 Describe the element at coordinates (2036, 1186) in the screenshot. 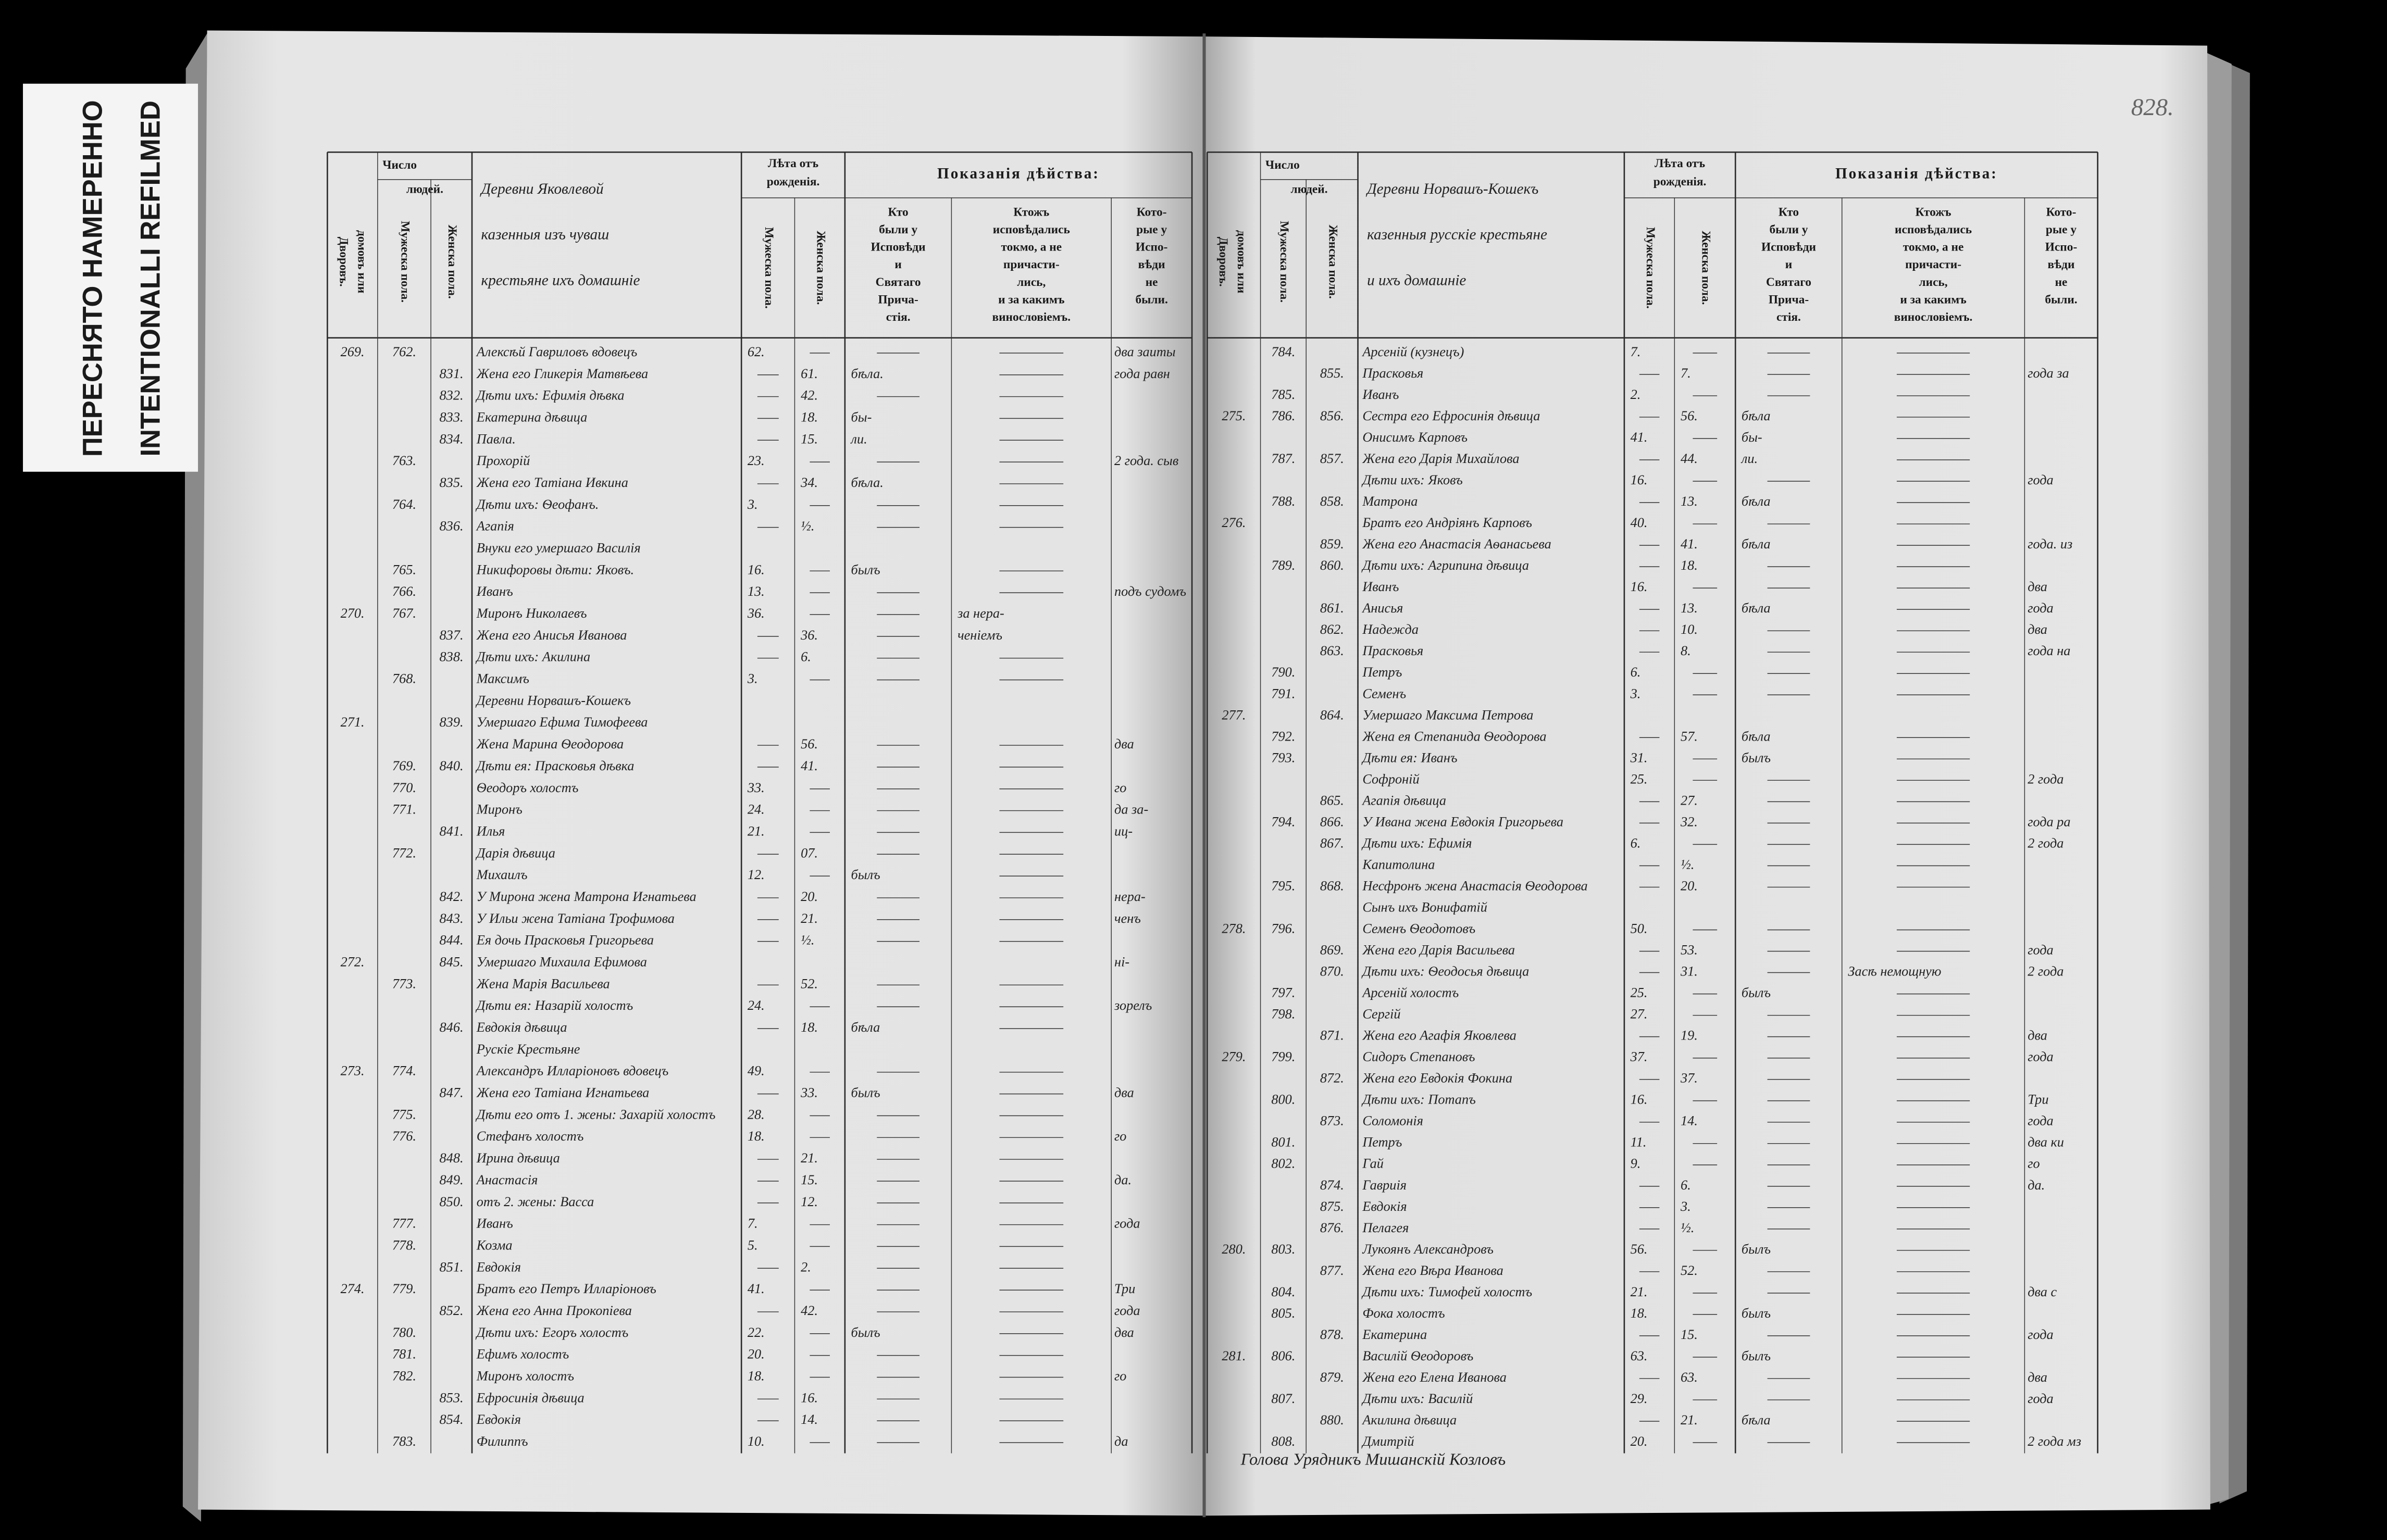

I see `cell-c3: да.` at that location.